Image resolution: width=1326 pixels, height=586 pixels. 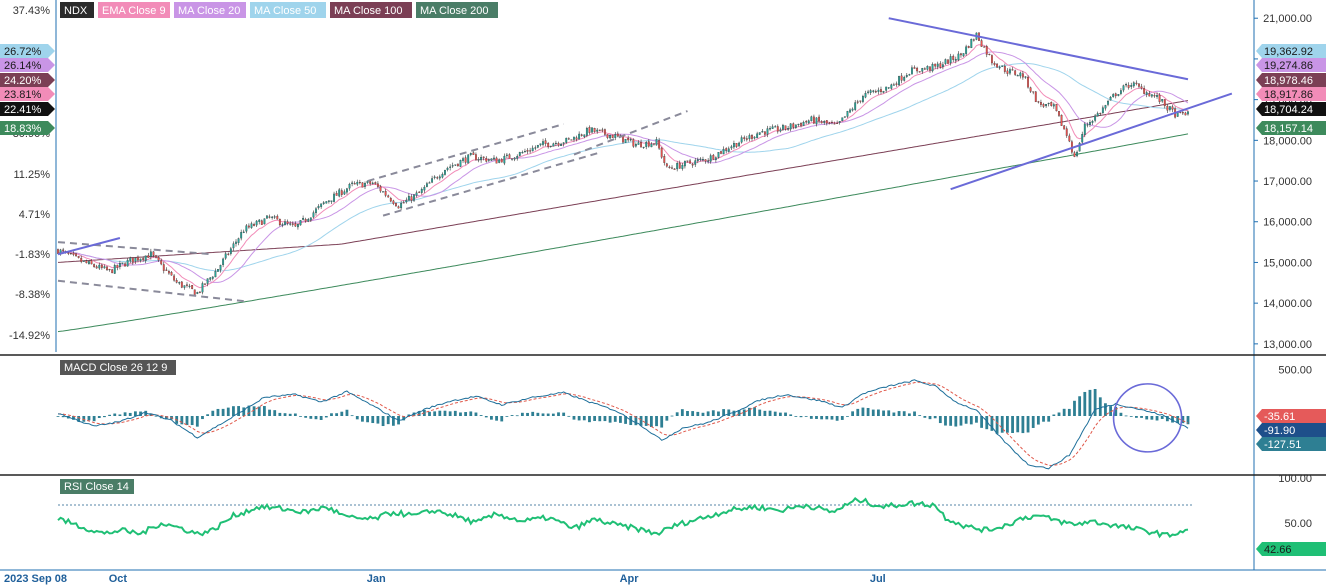 What do you see at coordinates (27, 94) in the screenshot?
I see `percent-value-tag: 23.81%` at bounding box center [27, 94].